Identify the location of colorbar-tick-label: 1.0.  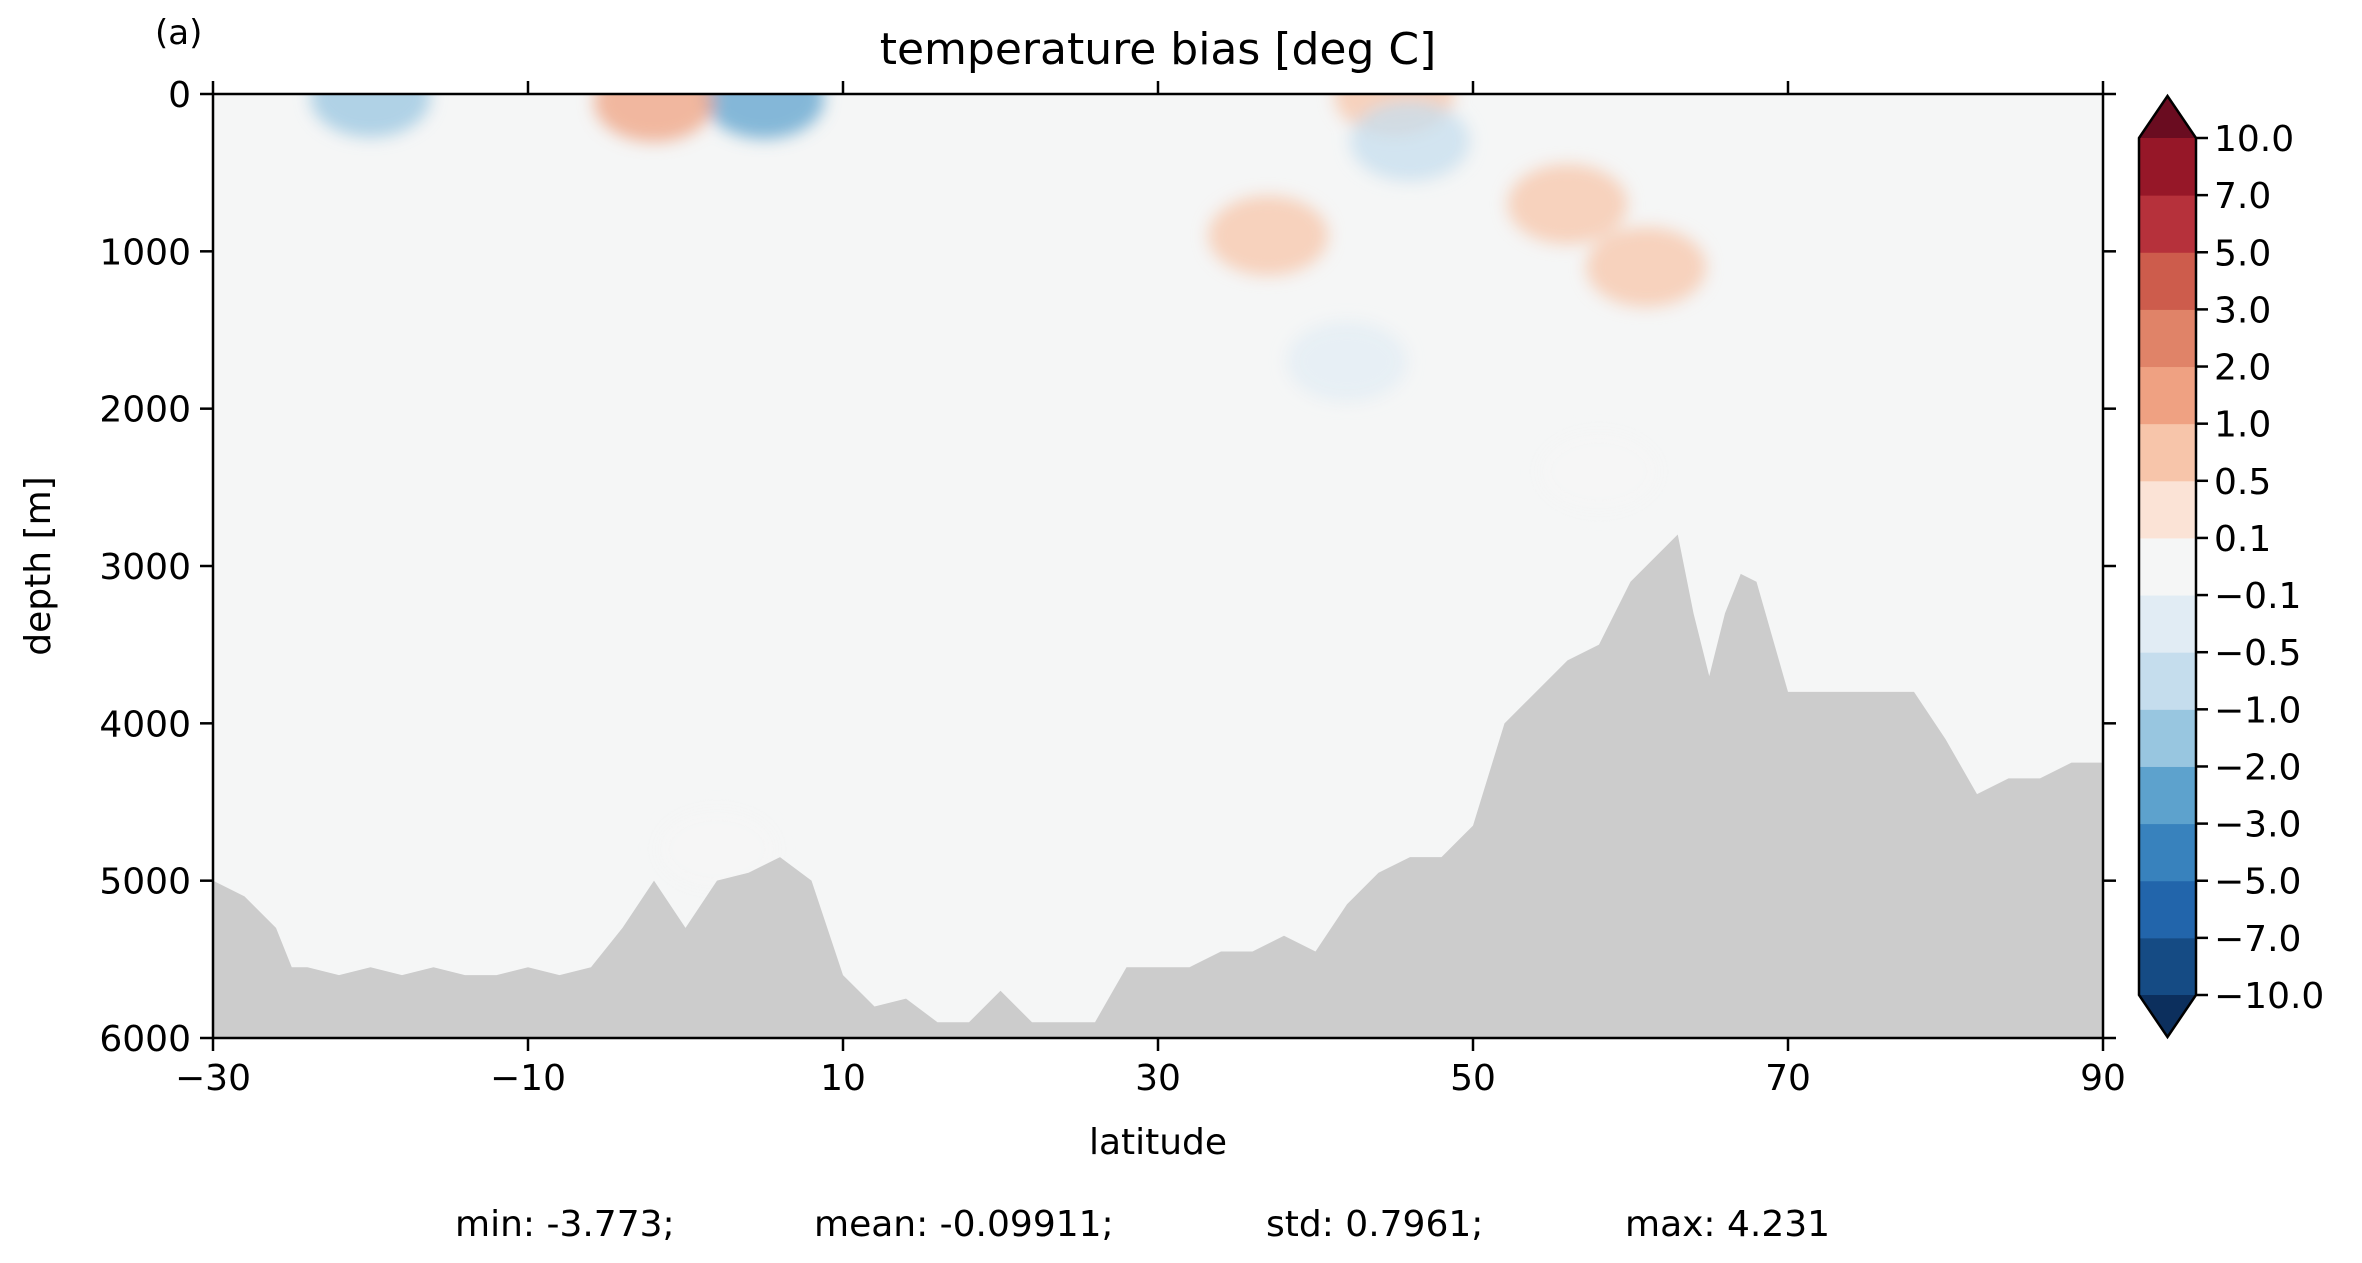
(2242, 425).